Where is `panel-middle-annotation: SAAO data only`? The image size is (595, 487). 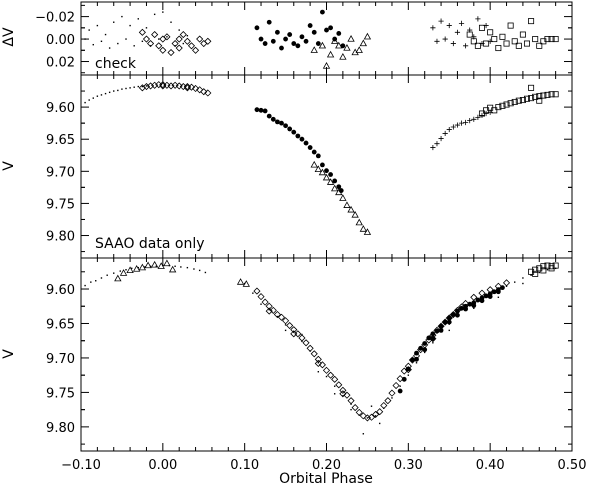
panel-middle-annotation: SAAO data only is located at coordinates (150, 244).